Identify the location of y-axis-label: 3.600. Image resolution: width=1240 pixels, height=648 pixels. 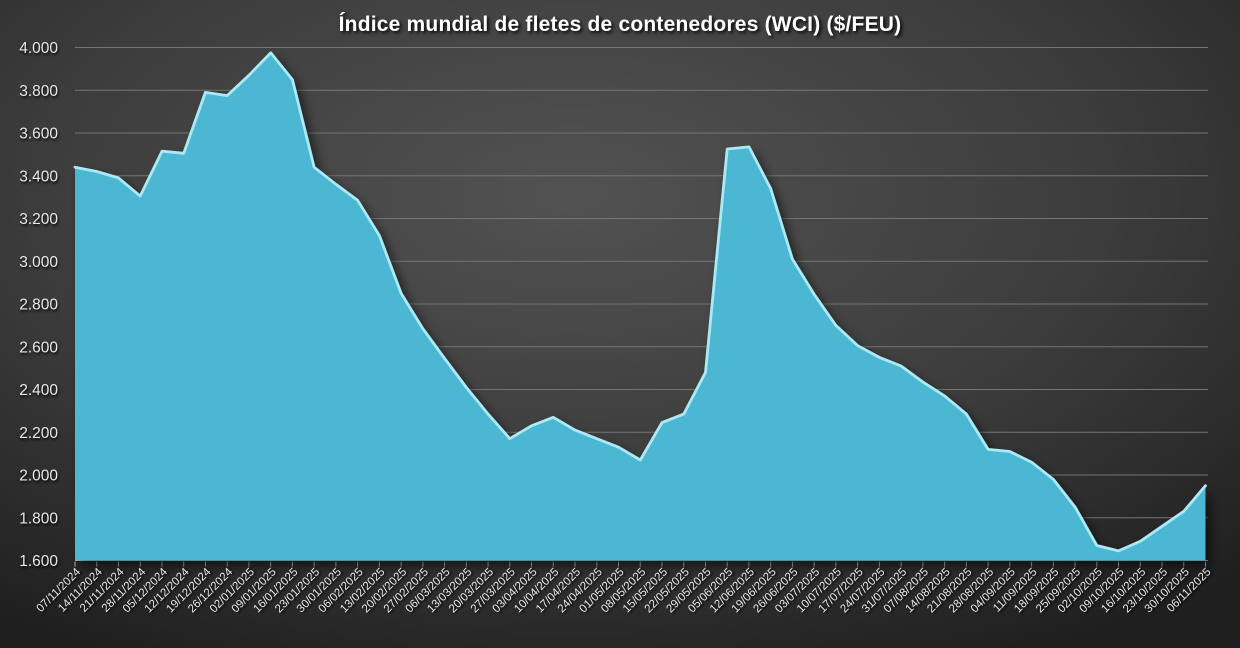
(38, 134).